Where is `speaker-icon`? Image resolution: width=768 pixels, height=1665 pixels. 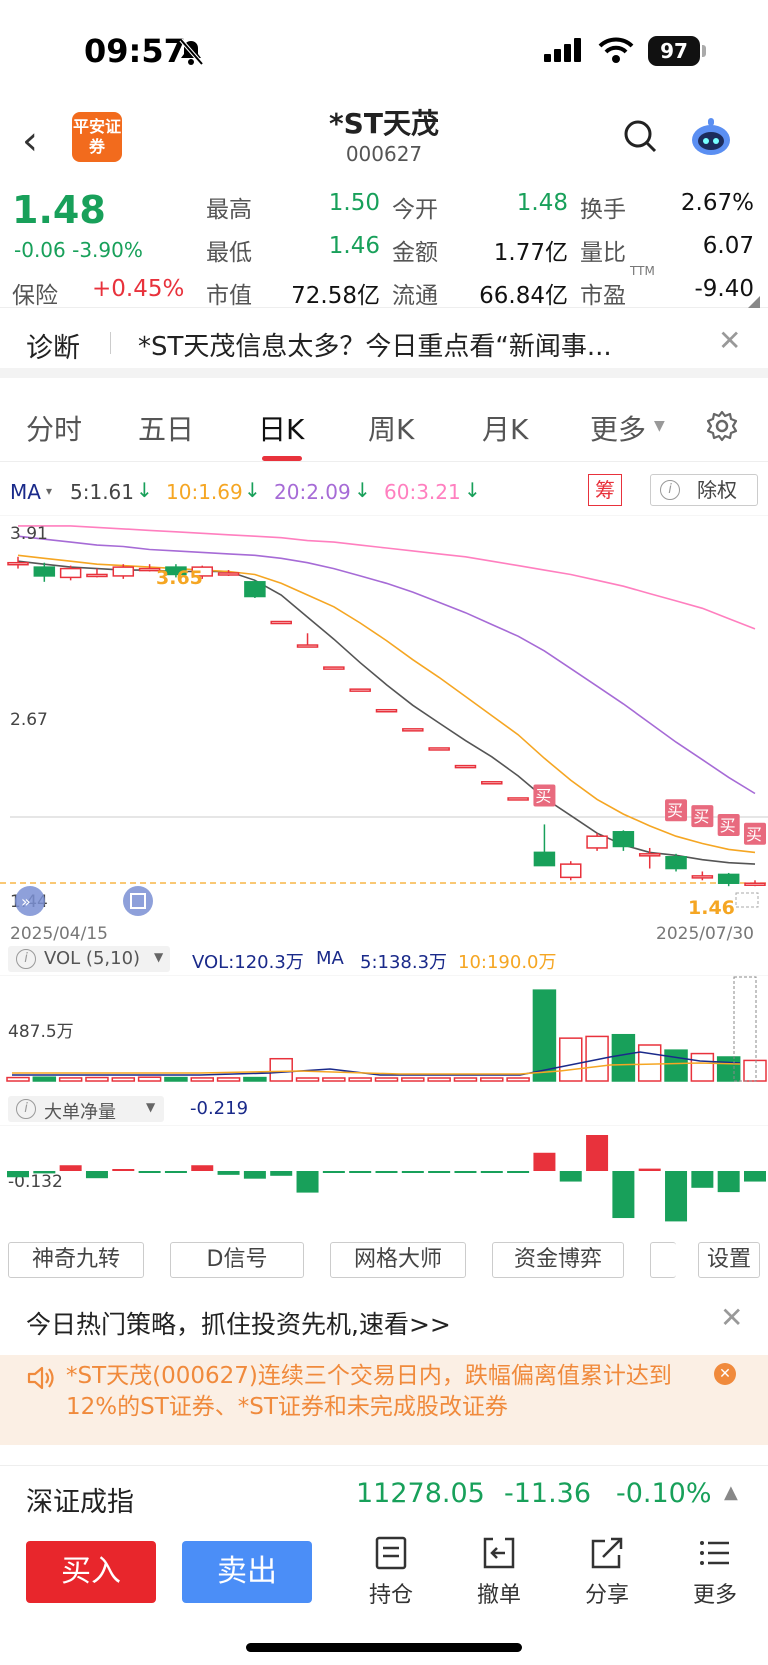 speaker-icon is located at coordinates (40, 1378).